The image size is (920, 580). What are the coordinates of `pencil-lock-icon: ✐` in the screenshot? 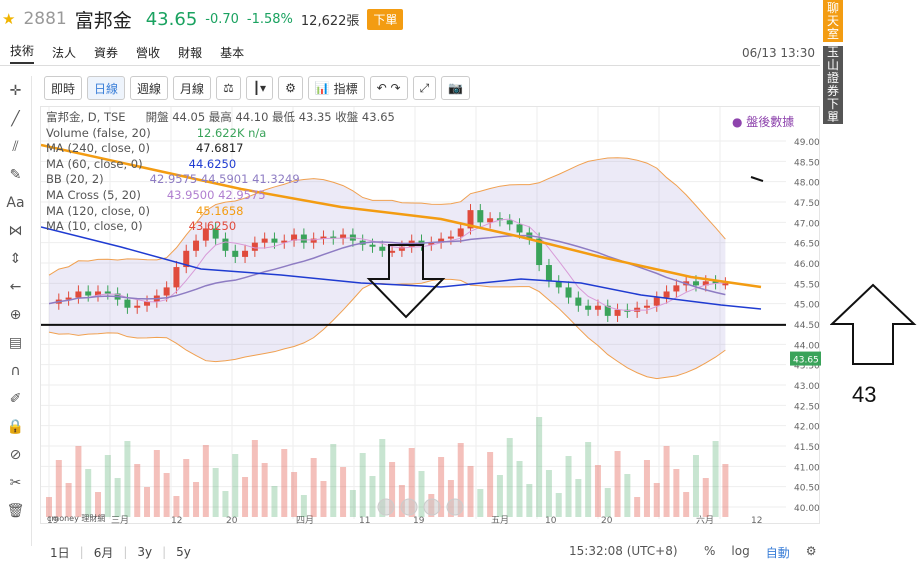 It's located at (15, 399).